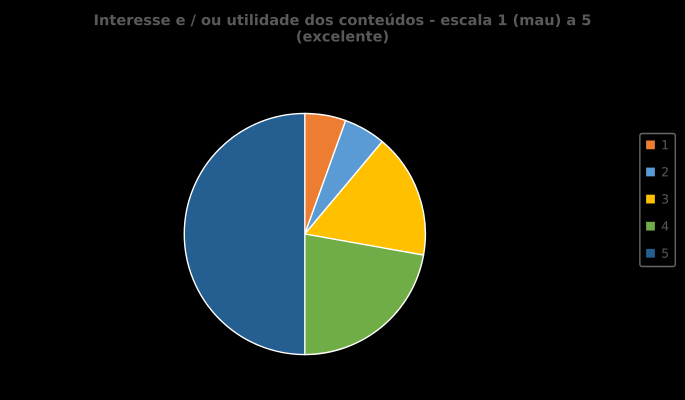  What do you see at coordinates (342, 28) in the screenshot?
I see `chart-title: Interesse e / ou utilidade dos conteúdos - escala 1 (mau) a 5 (excelente)` at bounding box center [342, 28].